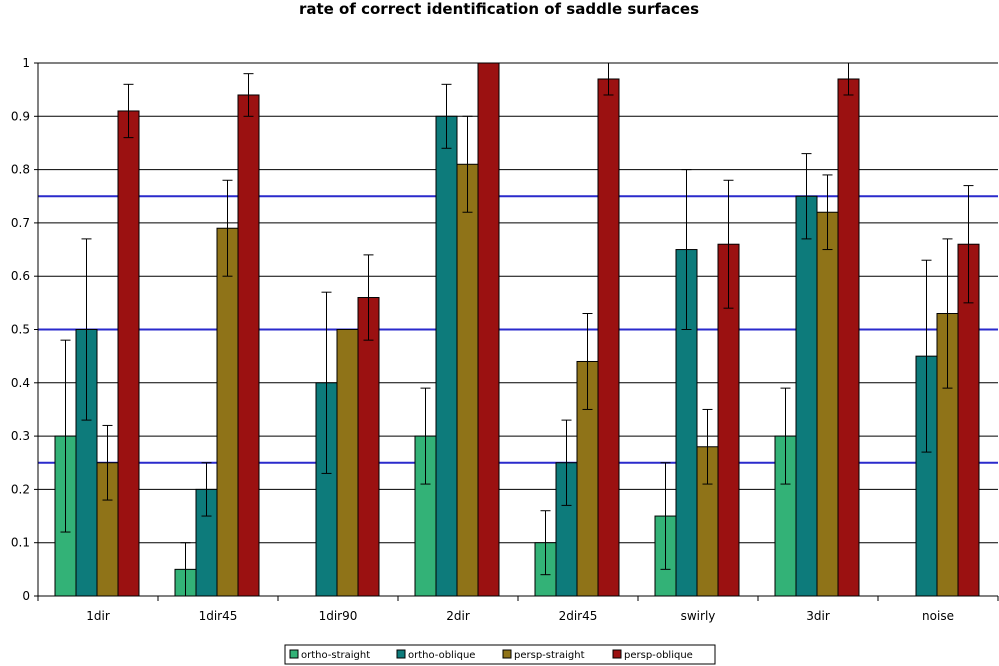 This screenshot has height=666, width=999. What do you see at coordinates (20, 489) in the screenshot?
I see `y-tick-label: 0.2` at bounding box center [20, 489].